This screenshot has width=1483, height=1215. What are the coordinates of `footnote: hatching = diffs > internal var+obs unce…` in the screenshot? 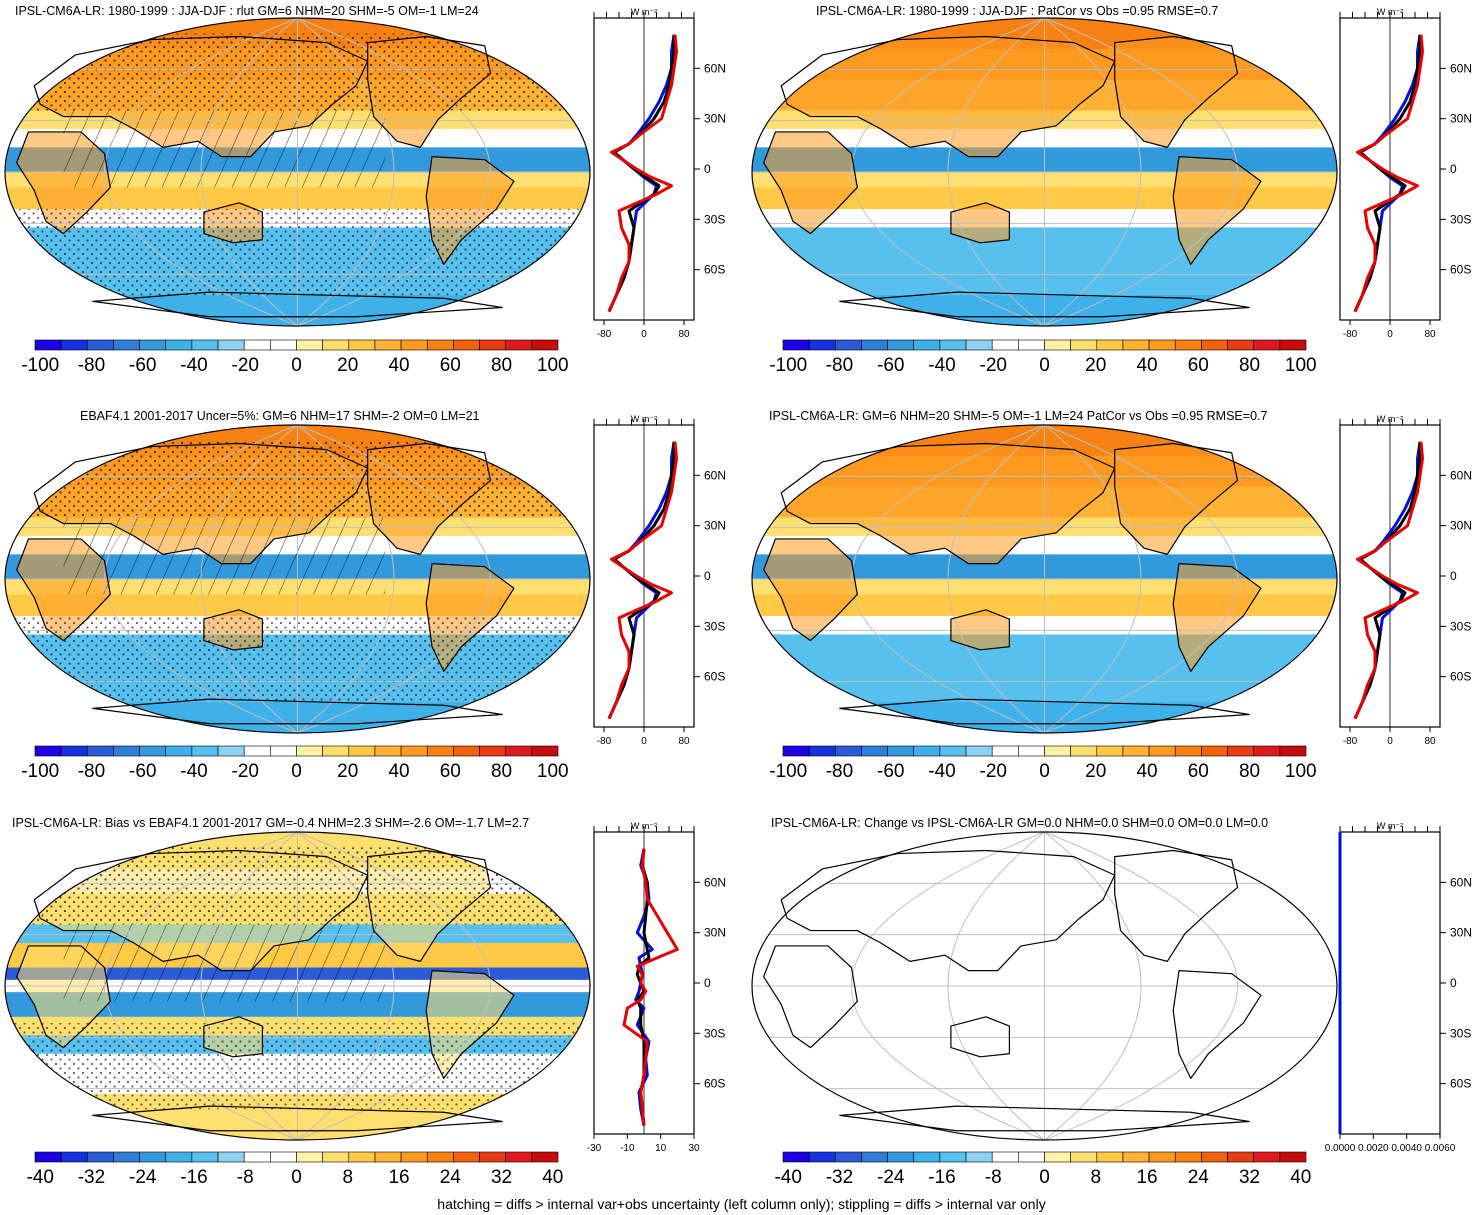 It's located at (741, 1204).